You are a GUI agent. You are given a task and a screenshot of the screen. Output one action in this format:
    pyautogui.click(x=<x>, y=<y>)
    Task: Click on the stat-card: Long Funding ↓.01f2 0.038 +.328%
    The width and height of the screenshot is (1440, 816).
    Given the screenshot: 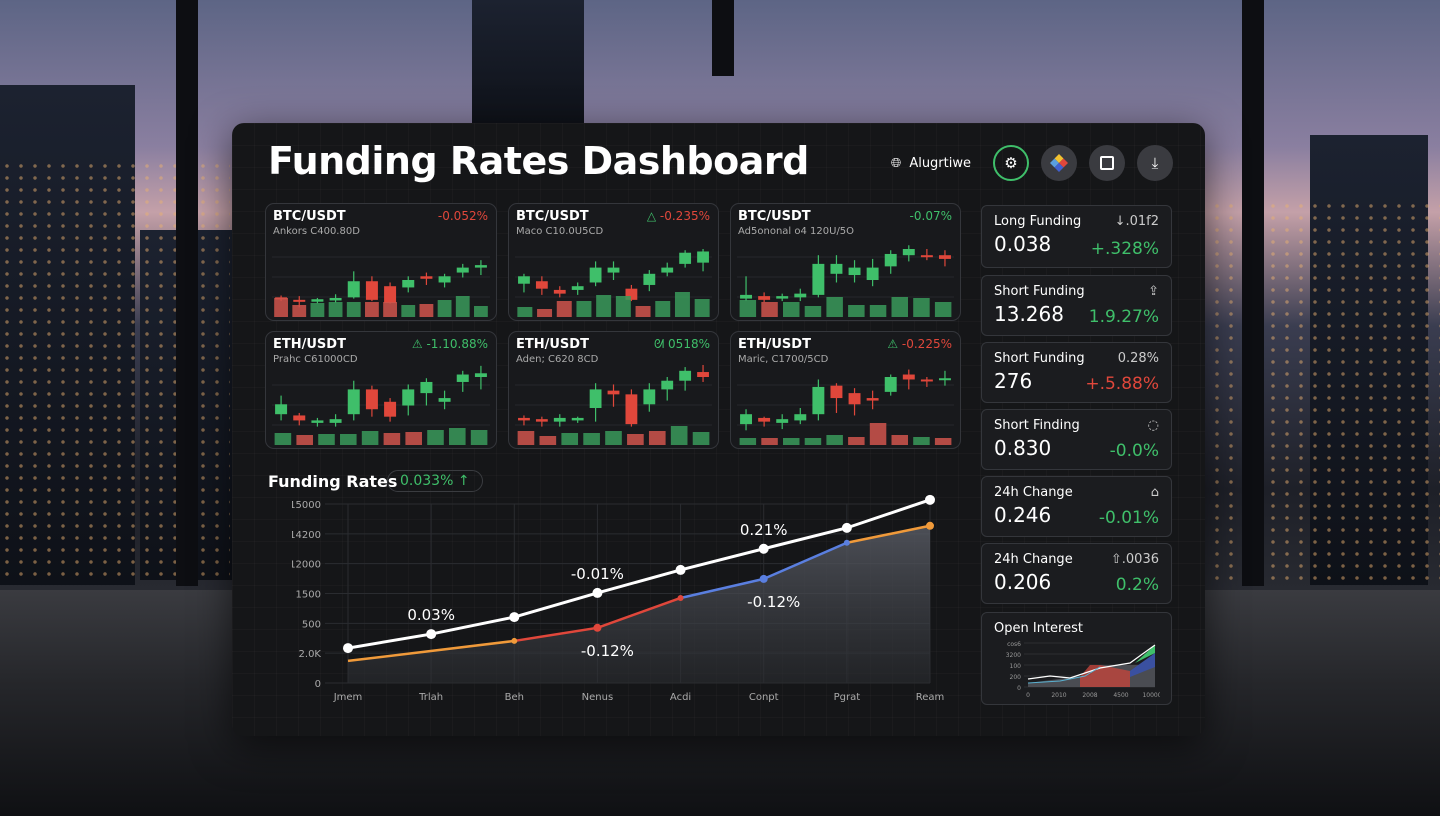 What is the action you would take?
    pyautogui.click(x=1076, y=236)
    